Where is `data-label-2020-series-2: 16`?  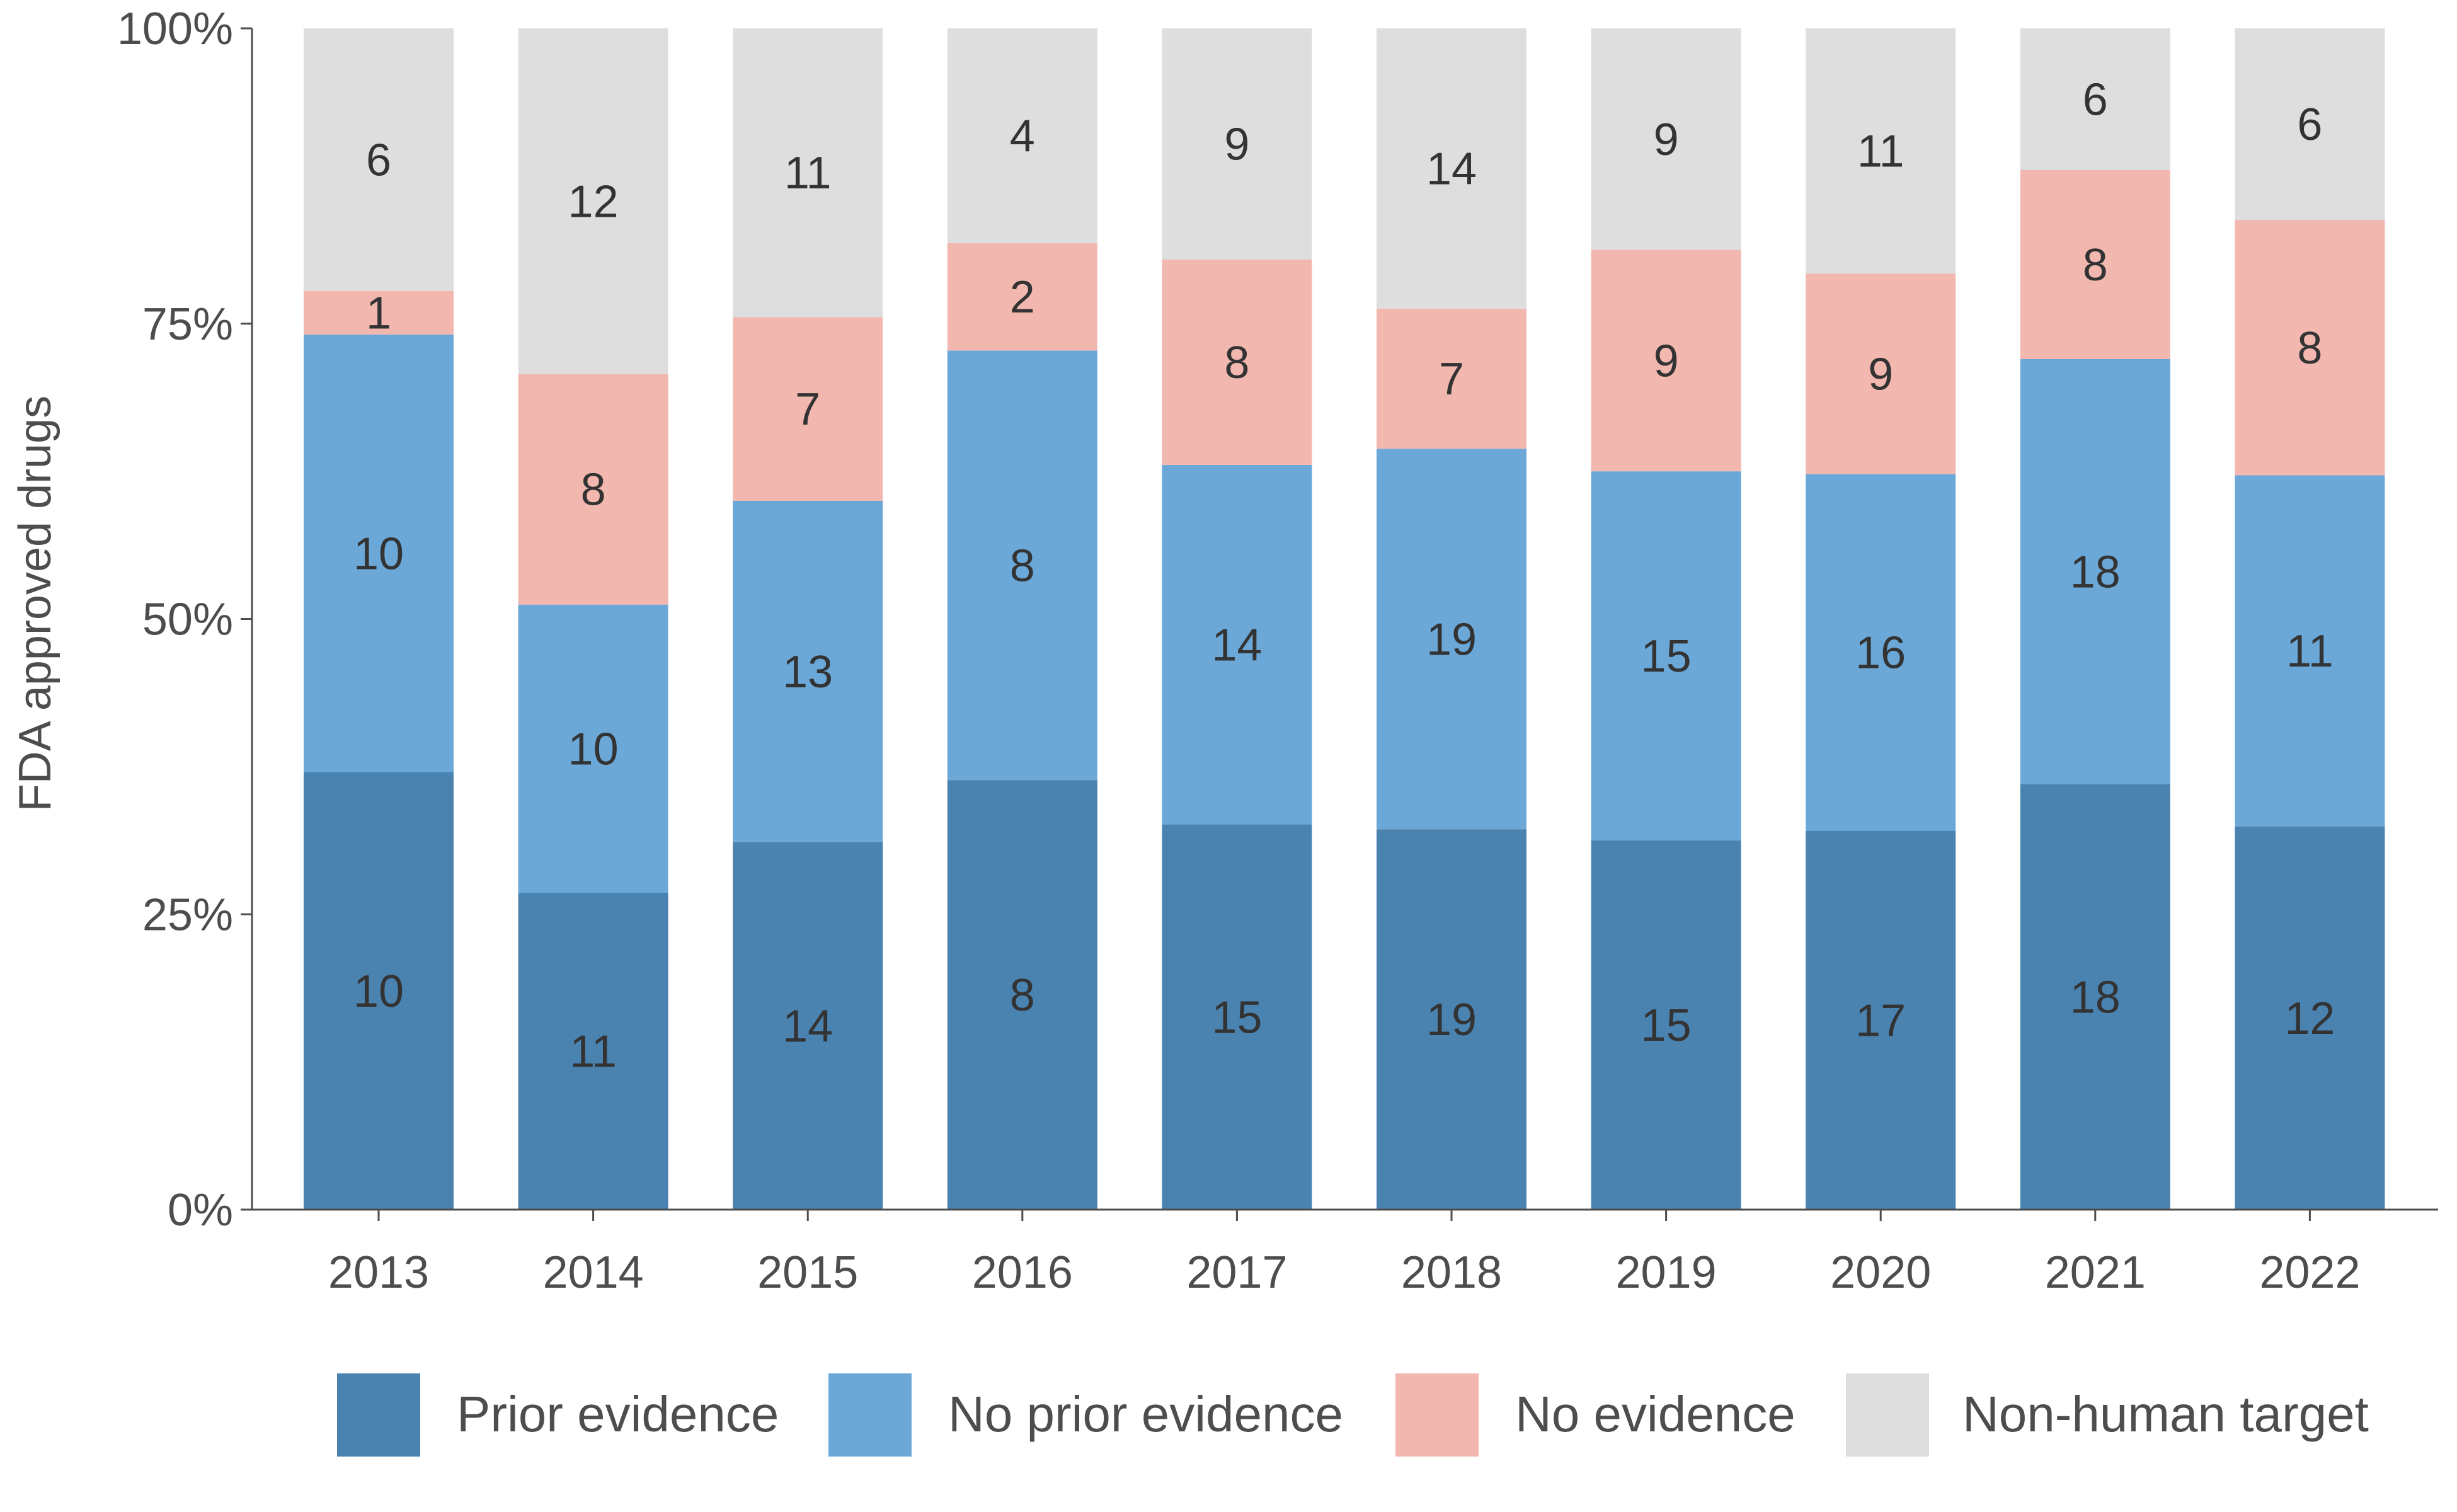 data-label-2020-series-2: 16 is located at coordinates (1880, 653).